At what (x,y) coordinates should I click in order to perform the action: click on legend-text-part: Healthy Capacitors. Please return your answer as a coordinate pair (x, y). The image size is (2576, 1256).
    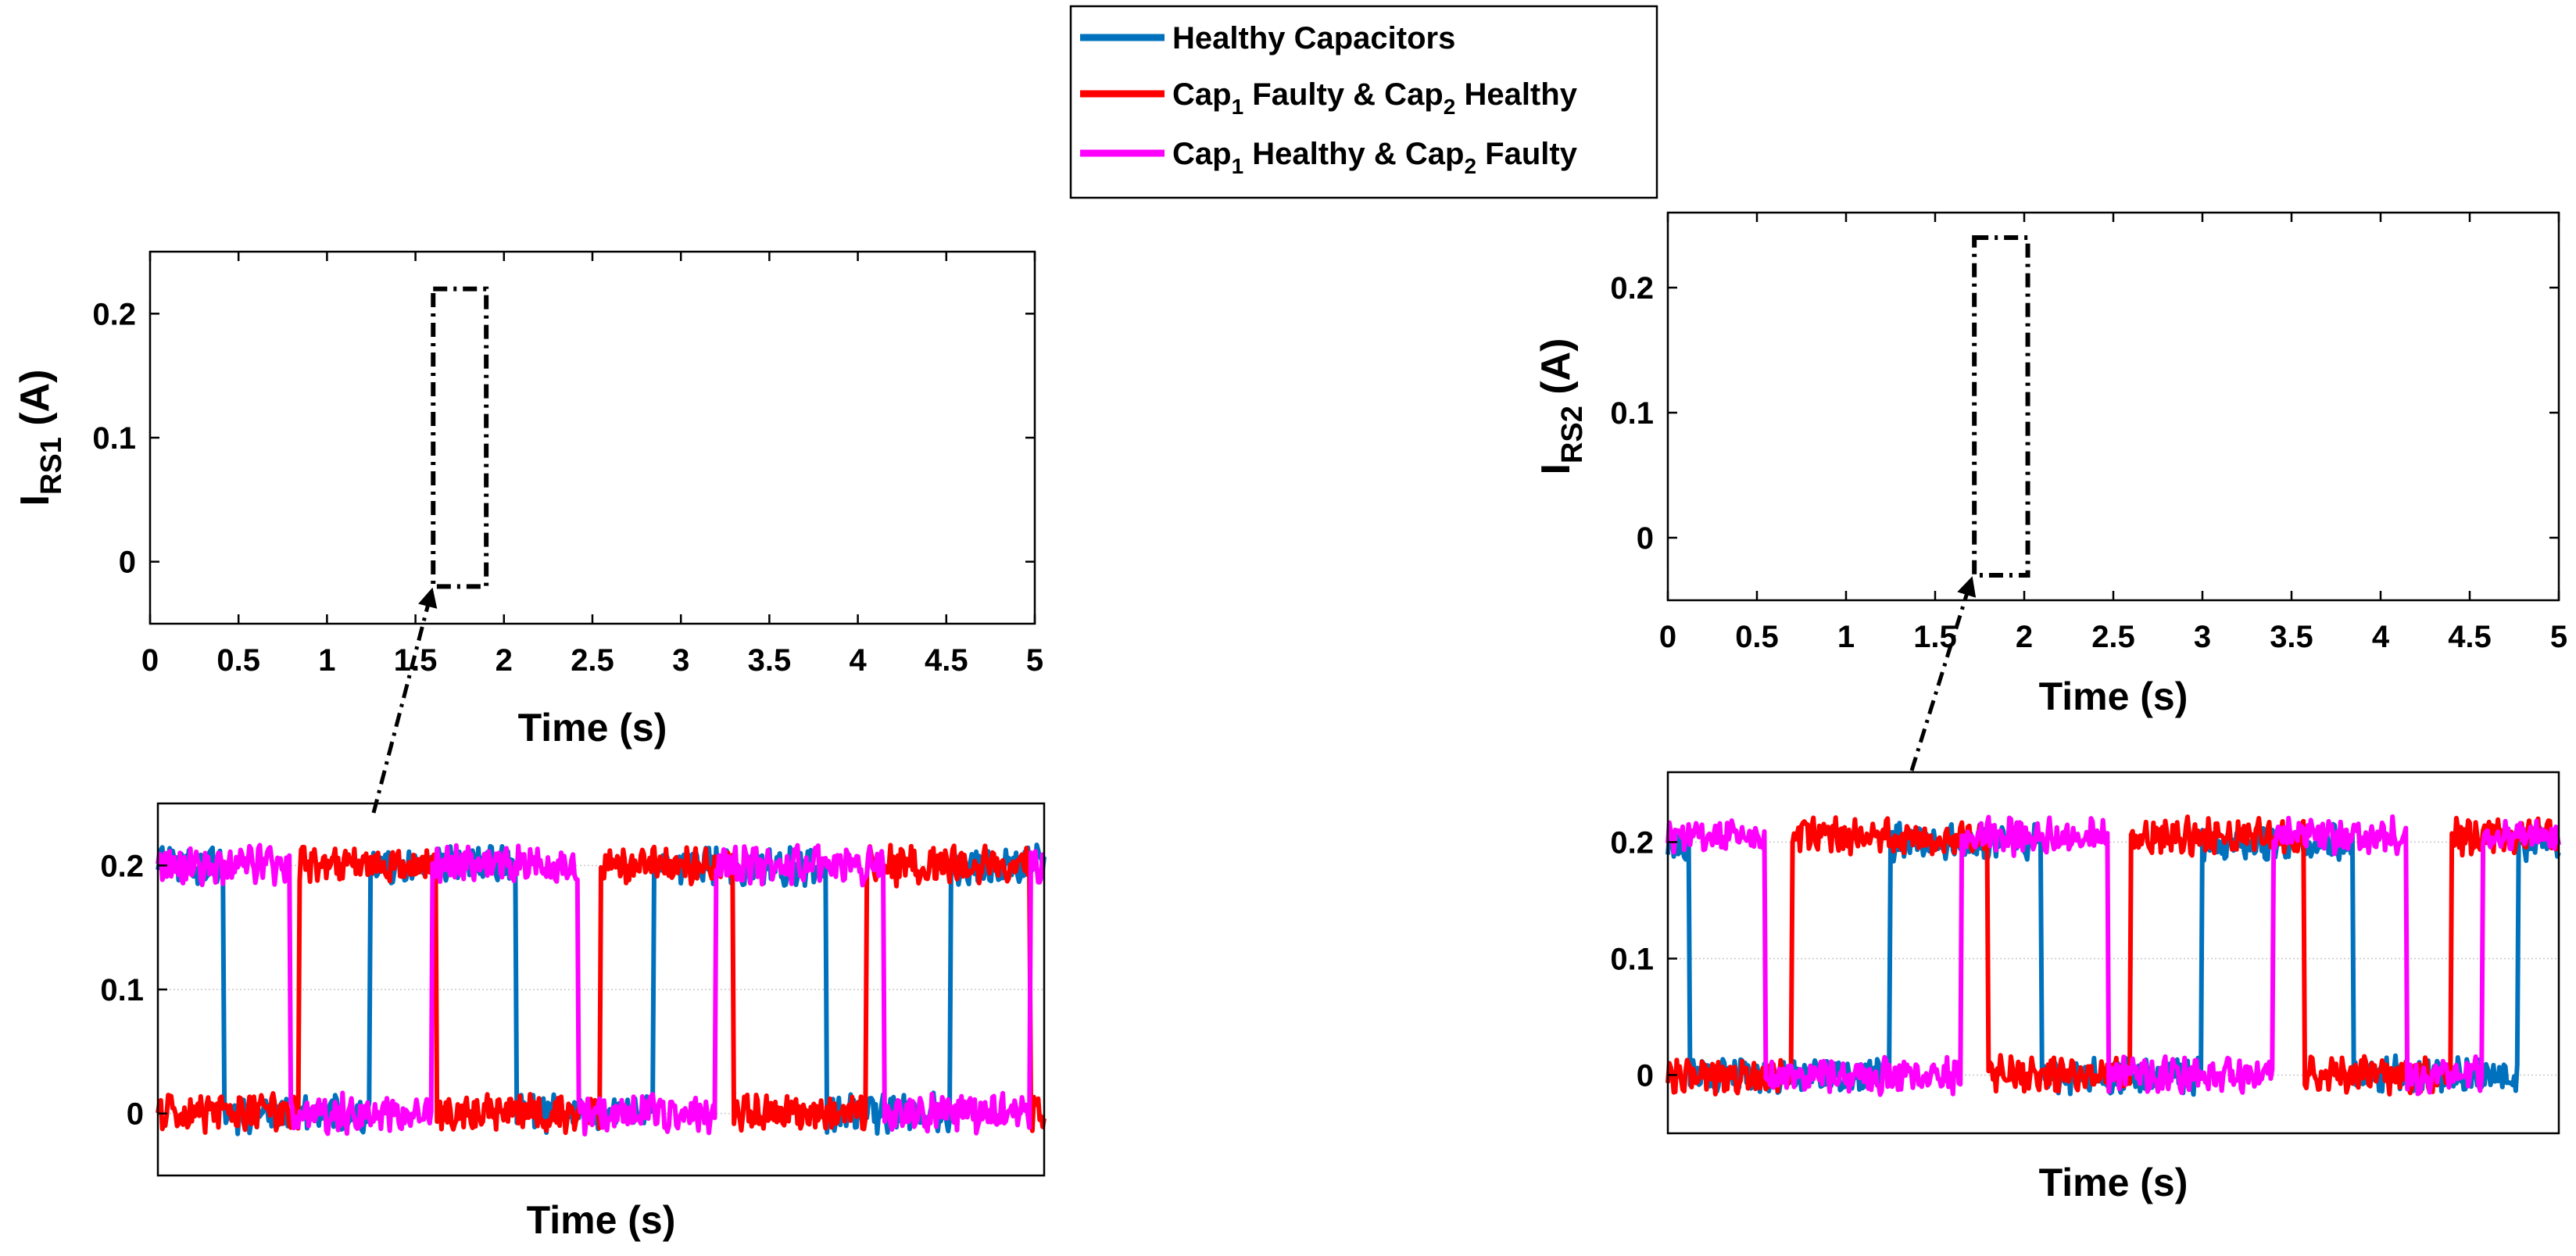
    Looking at the image, I should click on (1313, 38).